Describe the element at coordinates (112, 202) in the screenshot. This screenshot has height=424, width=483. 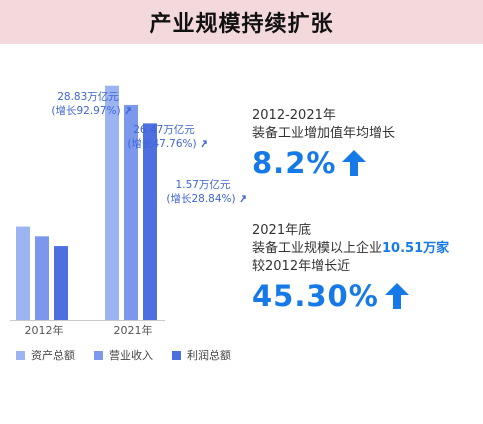
I see `bar-资产总额-2021年` at that location.